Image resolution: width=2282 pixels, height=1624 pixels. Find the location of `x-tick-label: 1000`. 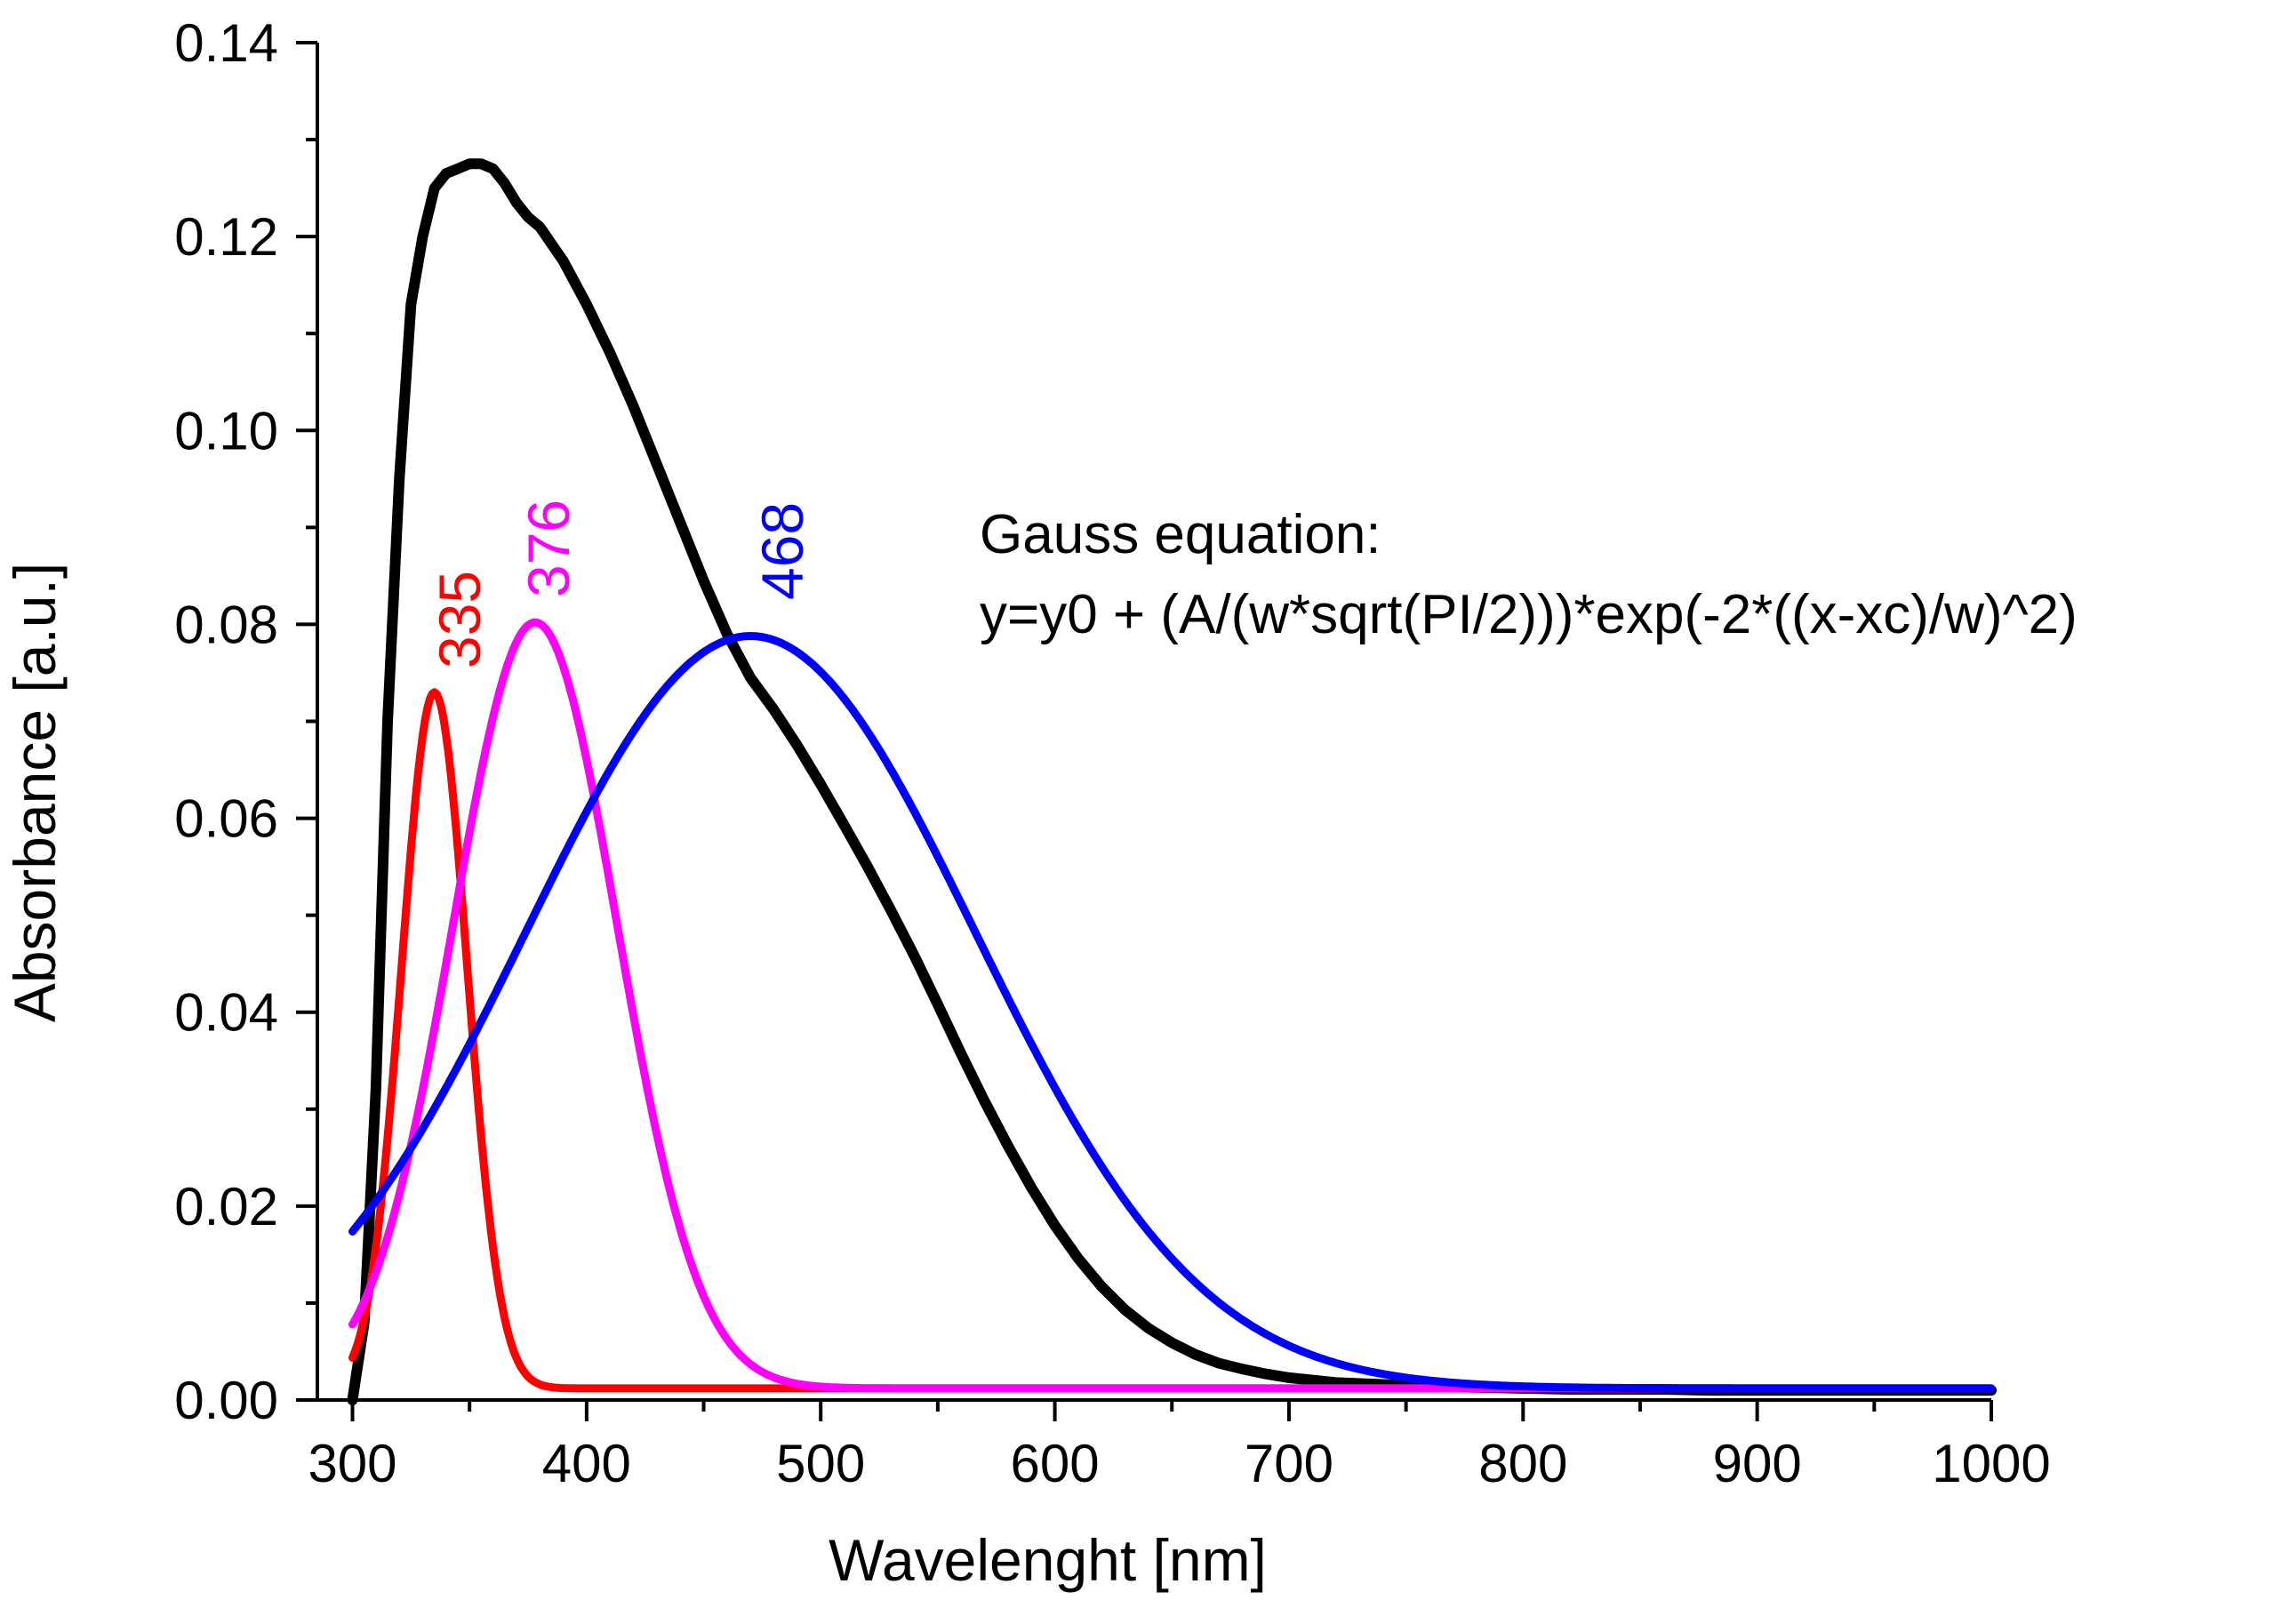

x-tick-label: 1000 is located at coordinates (1991, 1463).